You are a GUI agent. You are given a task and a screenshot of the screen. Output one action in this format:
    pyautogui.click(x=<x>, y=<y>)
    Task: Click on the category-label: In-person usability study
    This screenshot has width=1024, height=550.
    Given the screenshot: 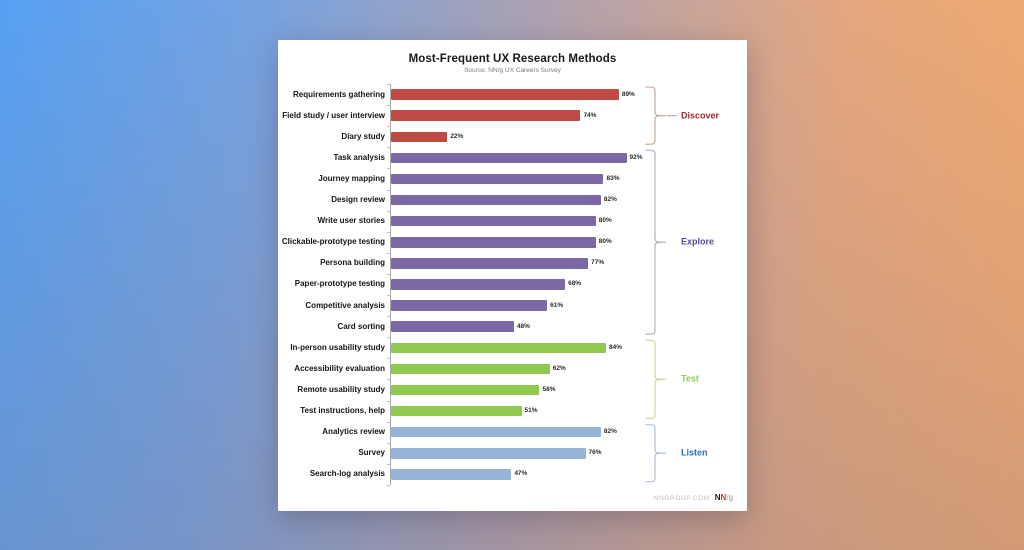 What is the action you would take?
    pyautogui.click(x=337, y=347)
    